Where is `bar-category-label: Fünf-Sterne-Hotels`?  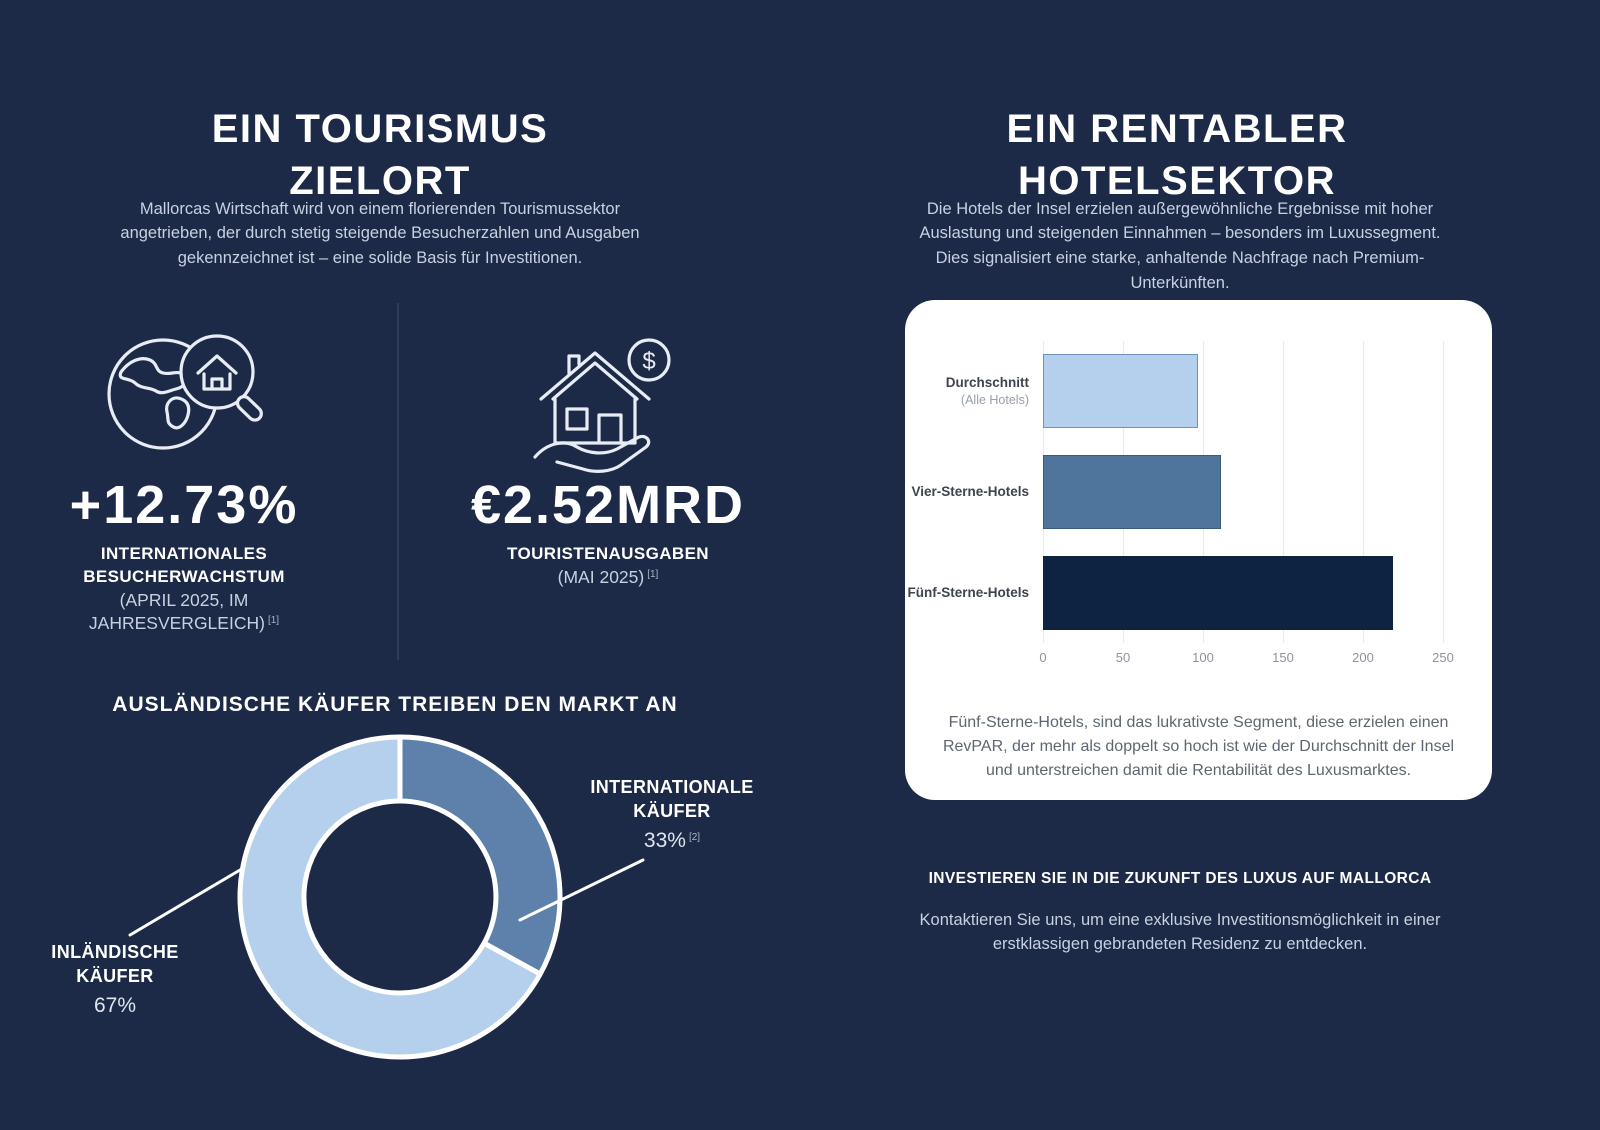 bar-category-label: Fünf-Sterne-Hotels is located at coordinates (968, 592).